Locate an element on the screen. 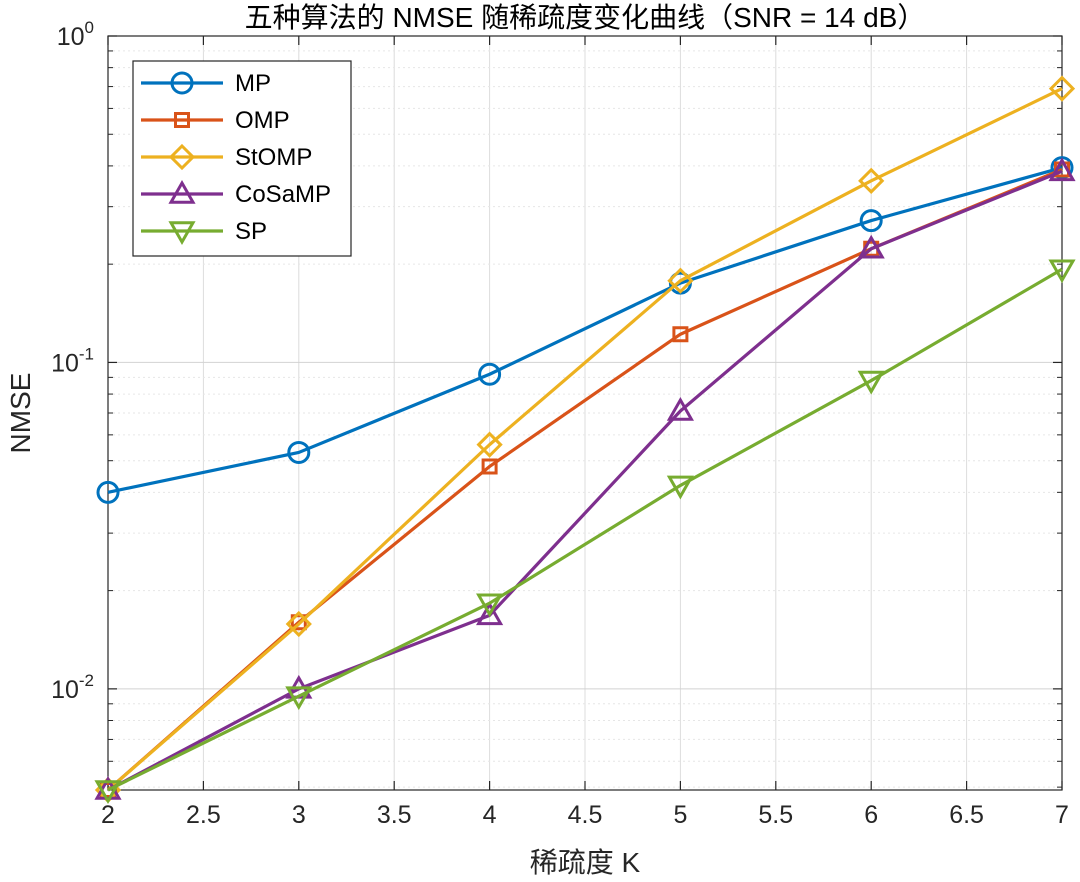 This screenshot has width=1080, height=882. x-tick-label: 3 is located at coordinates (299, 815).